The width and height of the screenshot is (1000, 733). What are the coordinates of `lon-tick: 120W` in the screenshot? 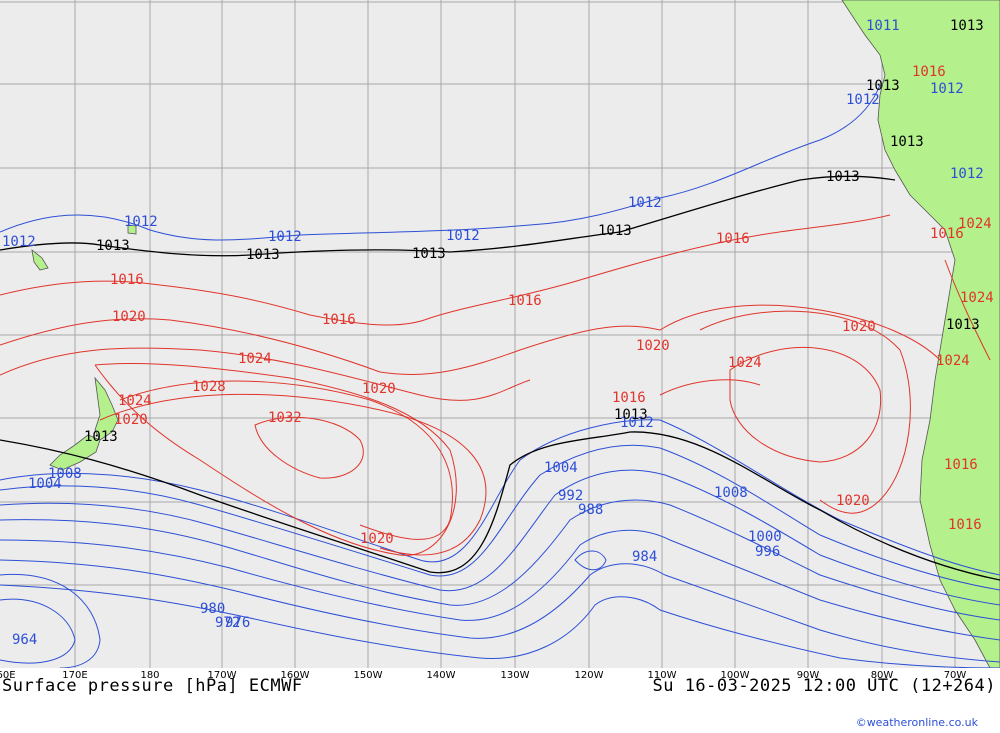 It's located at (589, 675).